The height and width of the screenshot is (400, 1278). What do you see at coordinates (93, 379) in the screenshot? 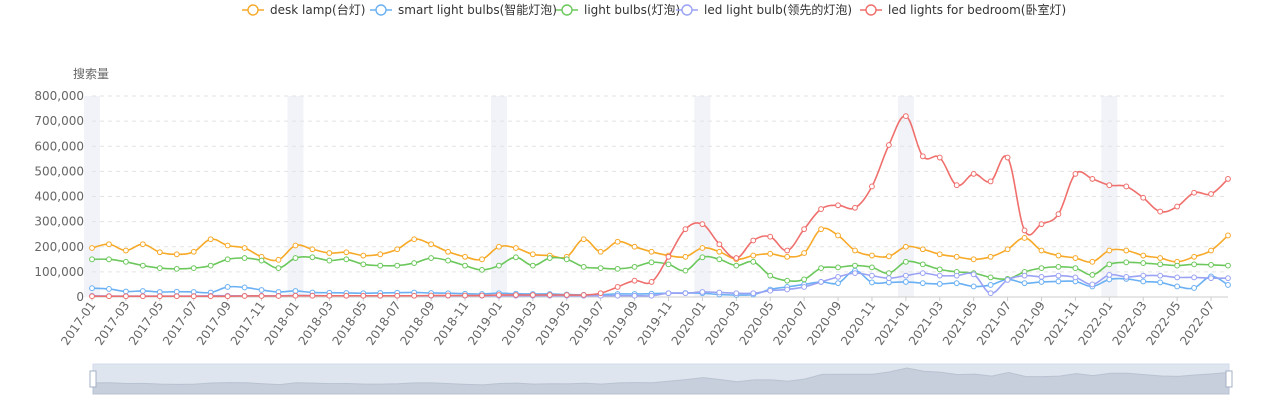
I see `zoom-handle-left` at bounding box center [93, 379].